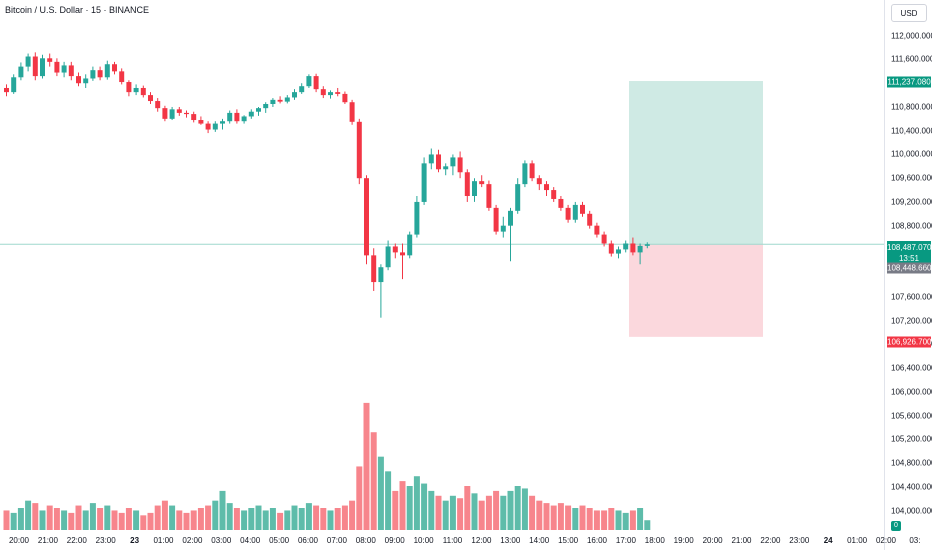 Image resolution: width=932 pixels, height=550 pixels. I want to click on target-zone, so click(696, 163).